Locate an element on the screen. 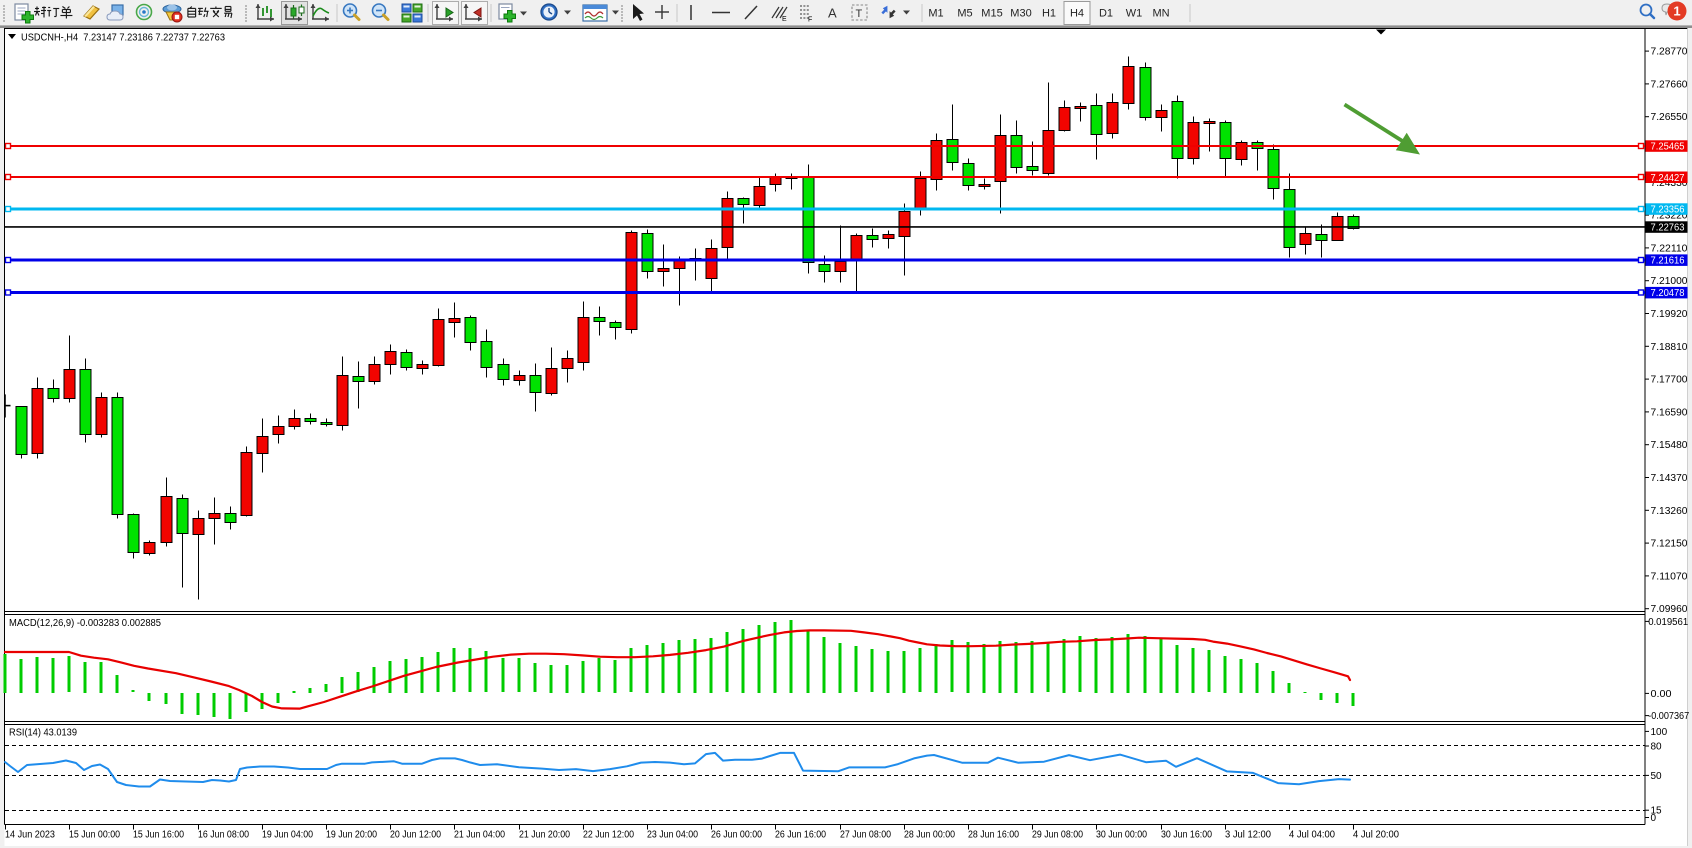 This screenshot has height=848, width=1692. svg-text: 50 is located at coordinates (1657, 776).